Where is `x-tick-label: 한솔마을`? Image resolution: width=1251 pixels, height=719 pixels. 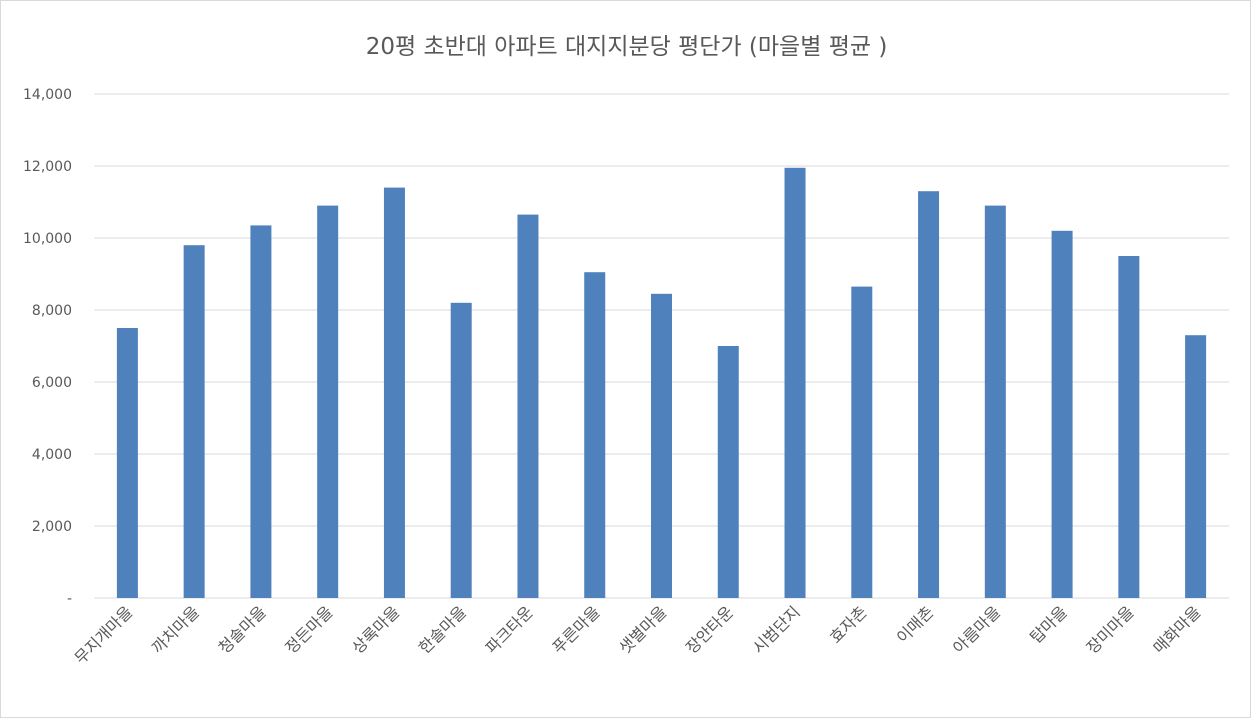 x-tick-label: 한솔마을 is located at coordinates (442, 629).